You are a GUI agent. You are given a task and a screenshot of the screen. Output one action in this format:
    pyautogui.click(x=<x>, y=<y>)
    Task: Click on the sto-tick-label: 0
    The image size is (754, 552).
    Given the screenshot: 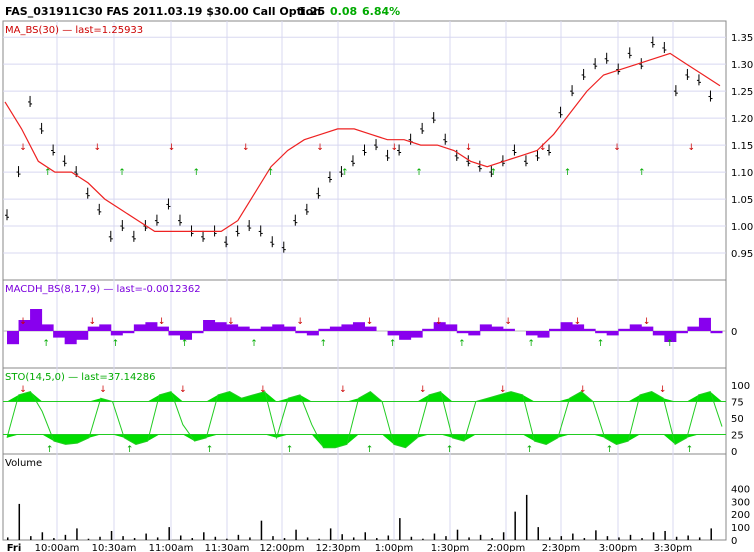 What is the action you would take?
    pyautogui.click(x=734, y=452)
    